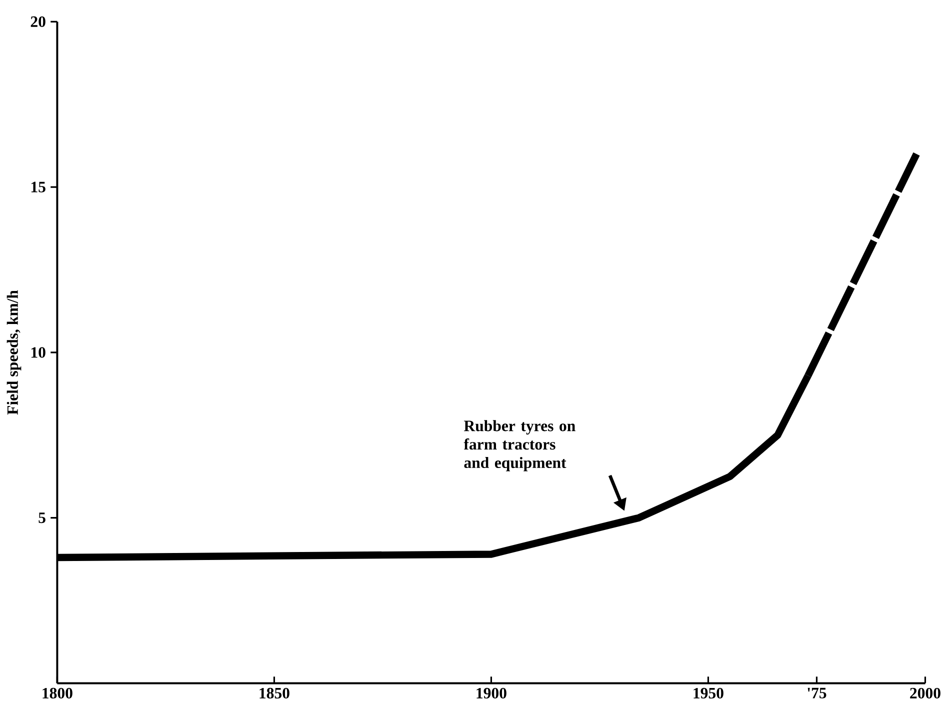 This screenshot has width=941, height=706. I want to click on y-axis-title: Field speeds, km/h, so click(14, 352).